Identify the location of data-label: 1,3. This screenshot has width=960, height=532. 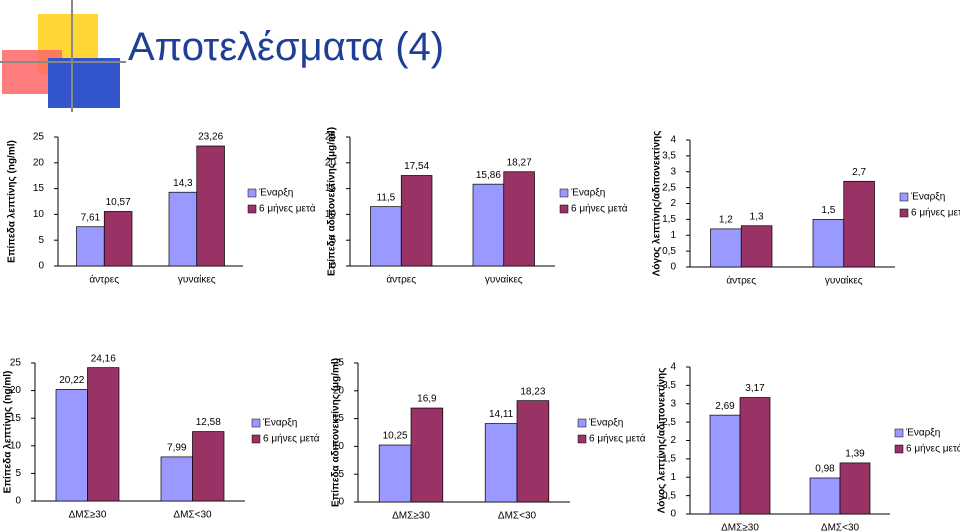
(757, 216).